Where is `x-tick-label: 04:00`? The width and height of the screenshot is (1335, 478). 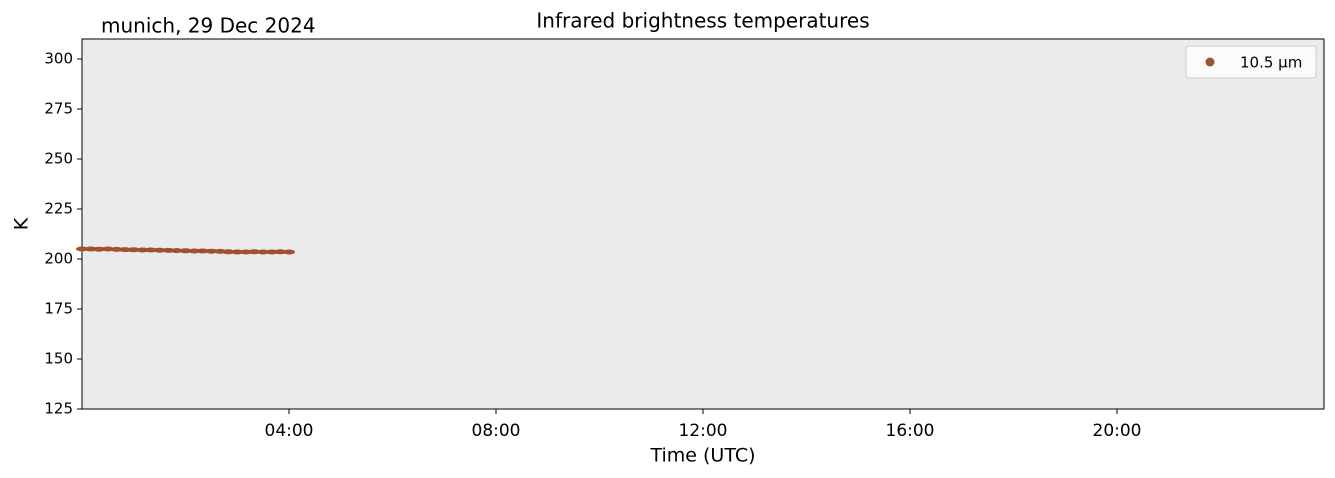
x-tick-label: 04:00 is located at coordinates (289, 431).